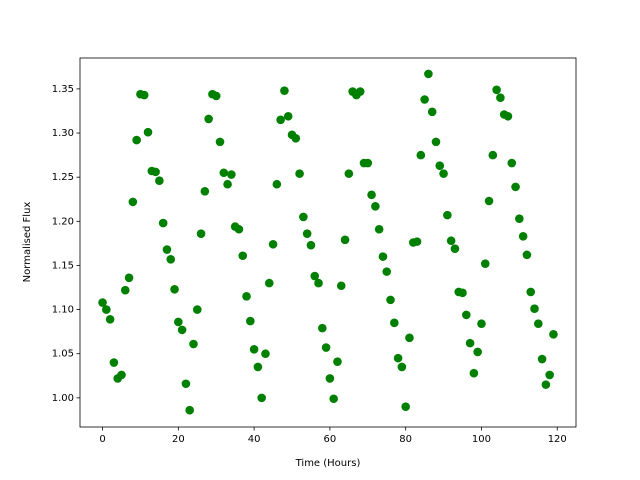 This screenshot has height=480, width=640. I want to click on x-tick-label: 80, so click(405, 439).